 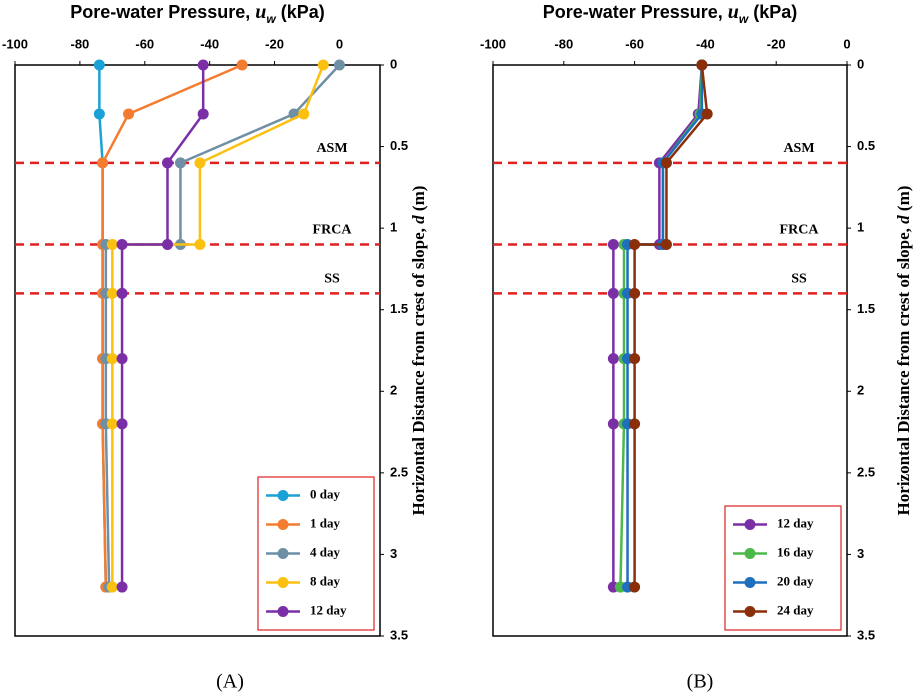 I want to click on legend-label: 8 day, so click(x=325, y=580).